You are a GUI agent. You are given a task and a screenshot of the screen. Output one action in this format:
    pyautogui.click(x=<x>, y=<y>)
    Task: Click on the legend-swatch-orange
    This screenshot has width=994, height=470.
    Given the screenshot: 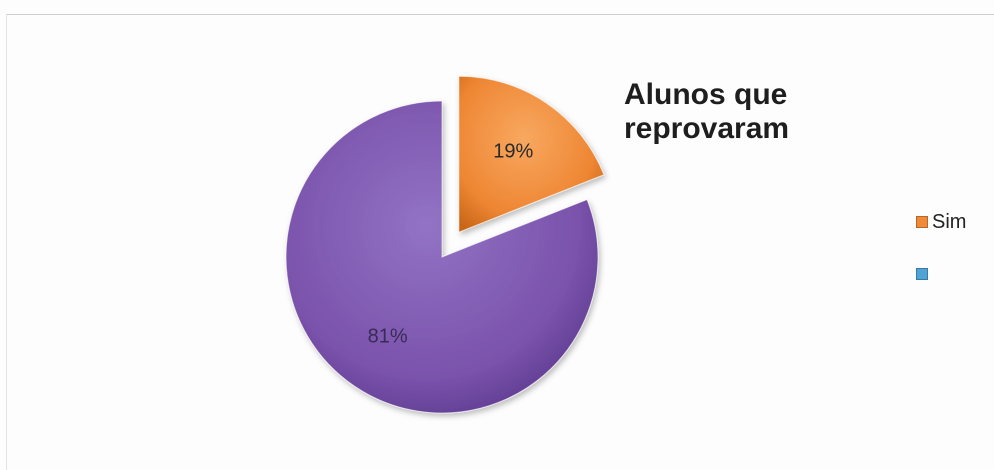 What is the action you would take?
    pyautogui.click(x=922, y=222)
    